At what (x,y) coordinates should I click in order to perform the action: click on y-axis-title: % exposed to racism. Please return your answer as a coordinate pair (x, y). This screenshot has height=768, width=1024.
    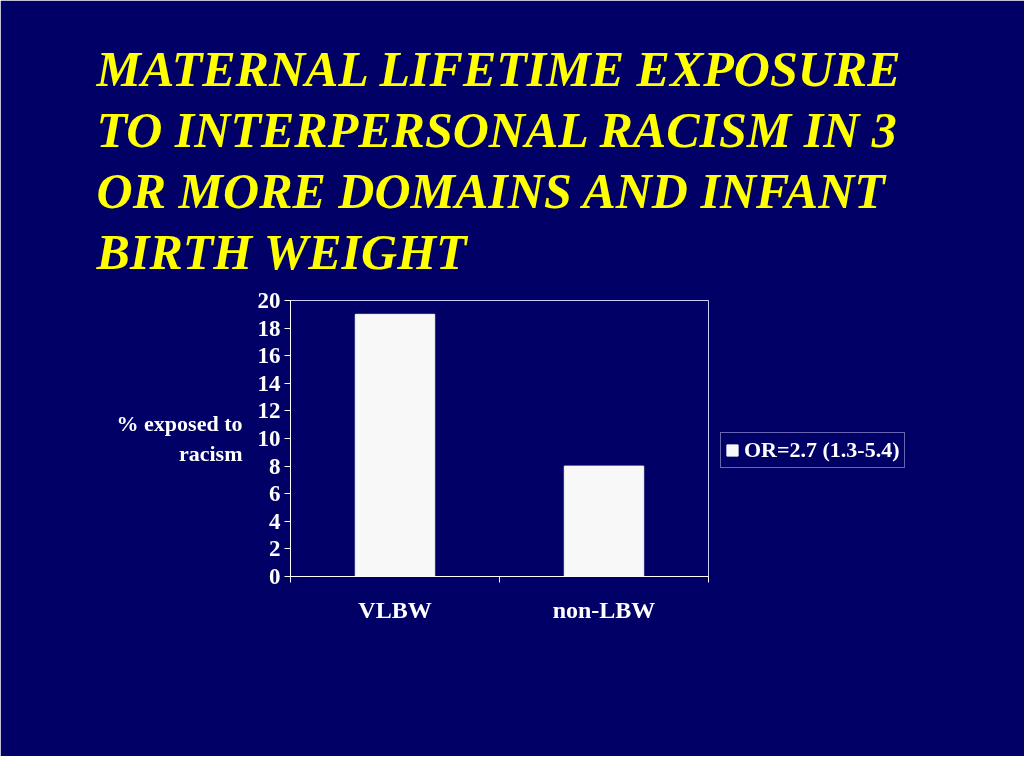
    Looking at the image, I should click on (179, 438).